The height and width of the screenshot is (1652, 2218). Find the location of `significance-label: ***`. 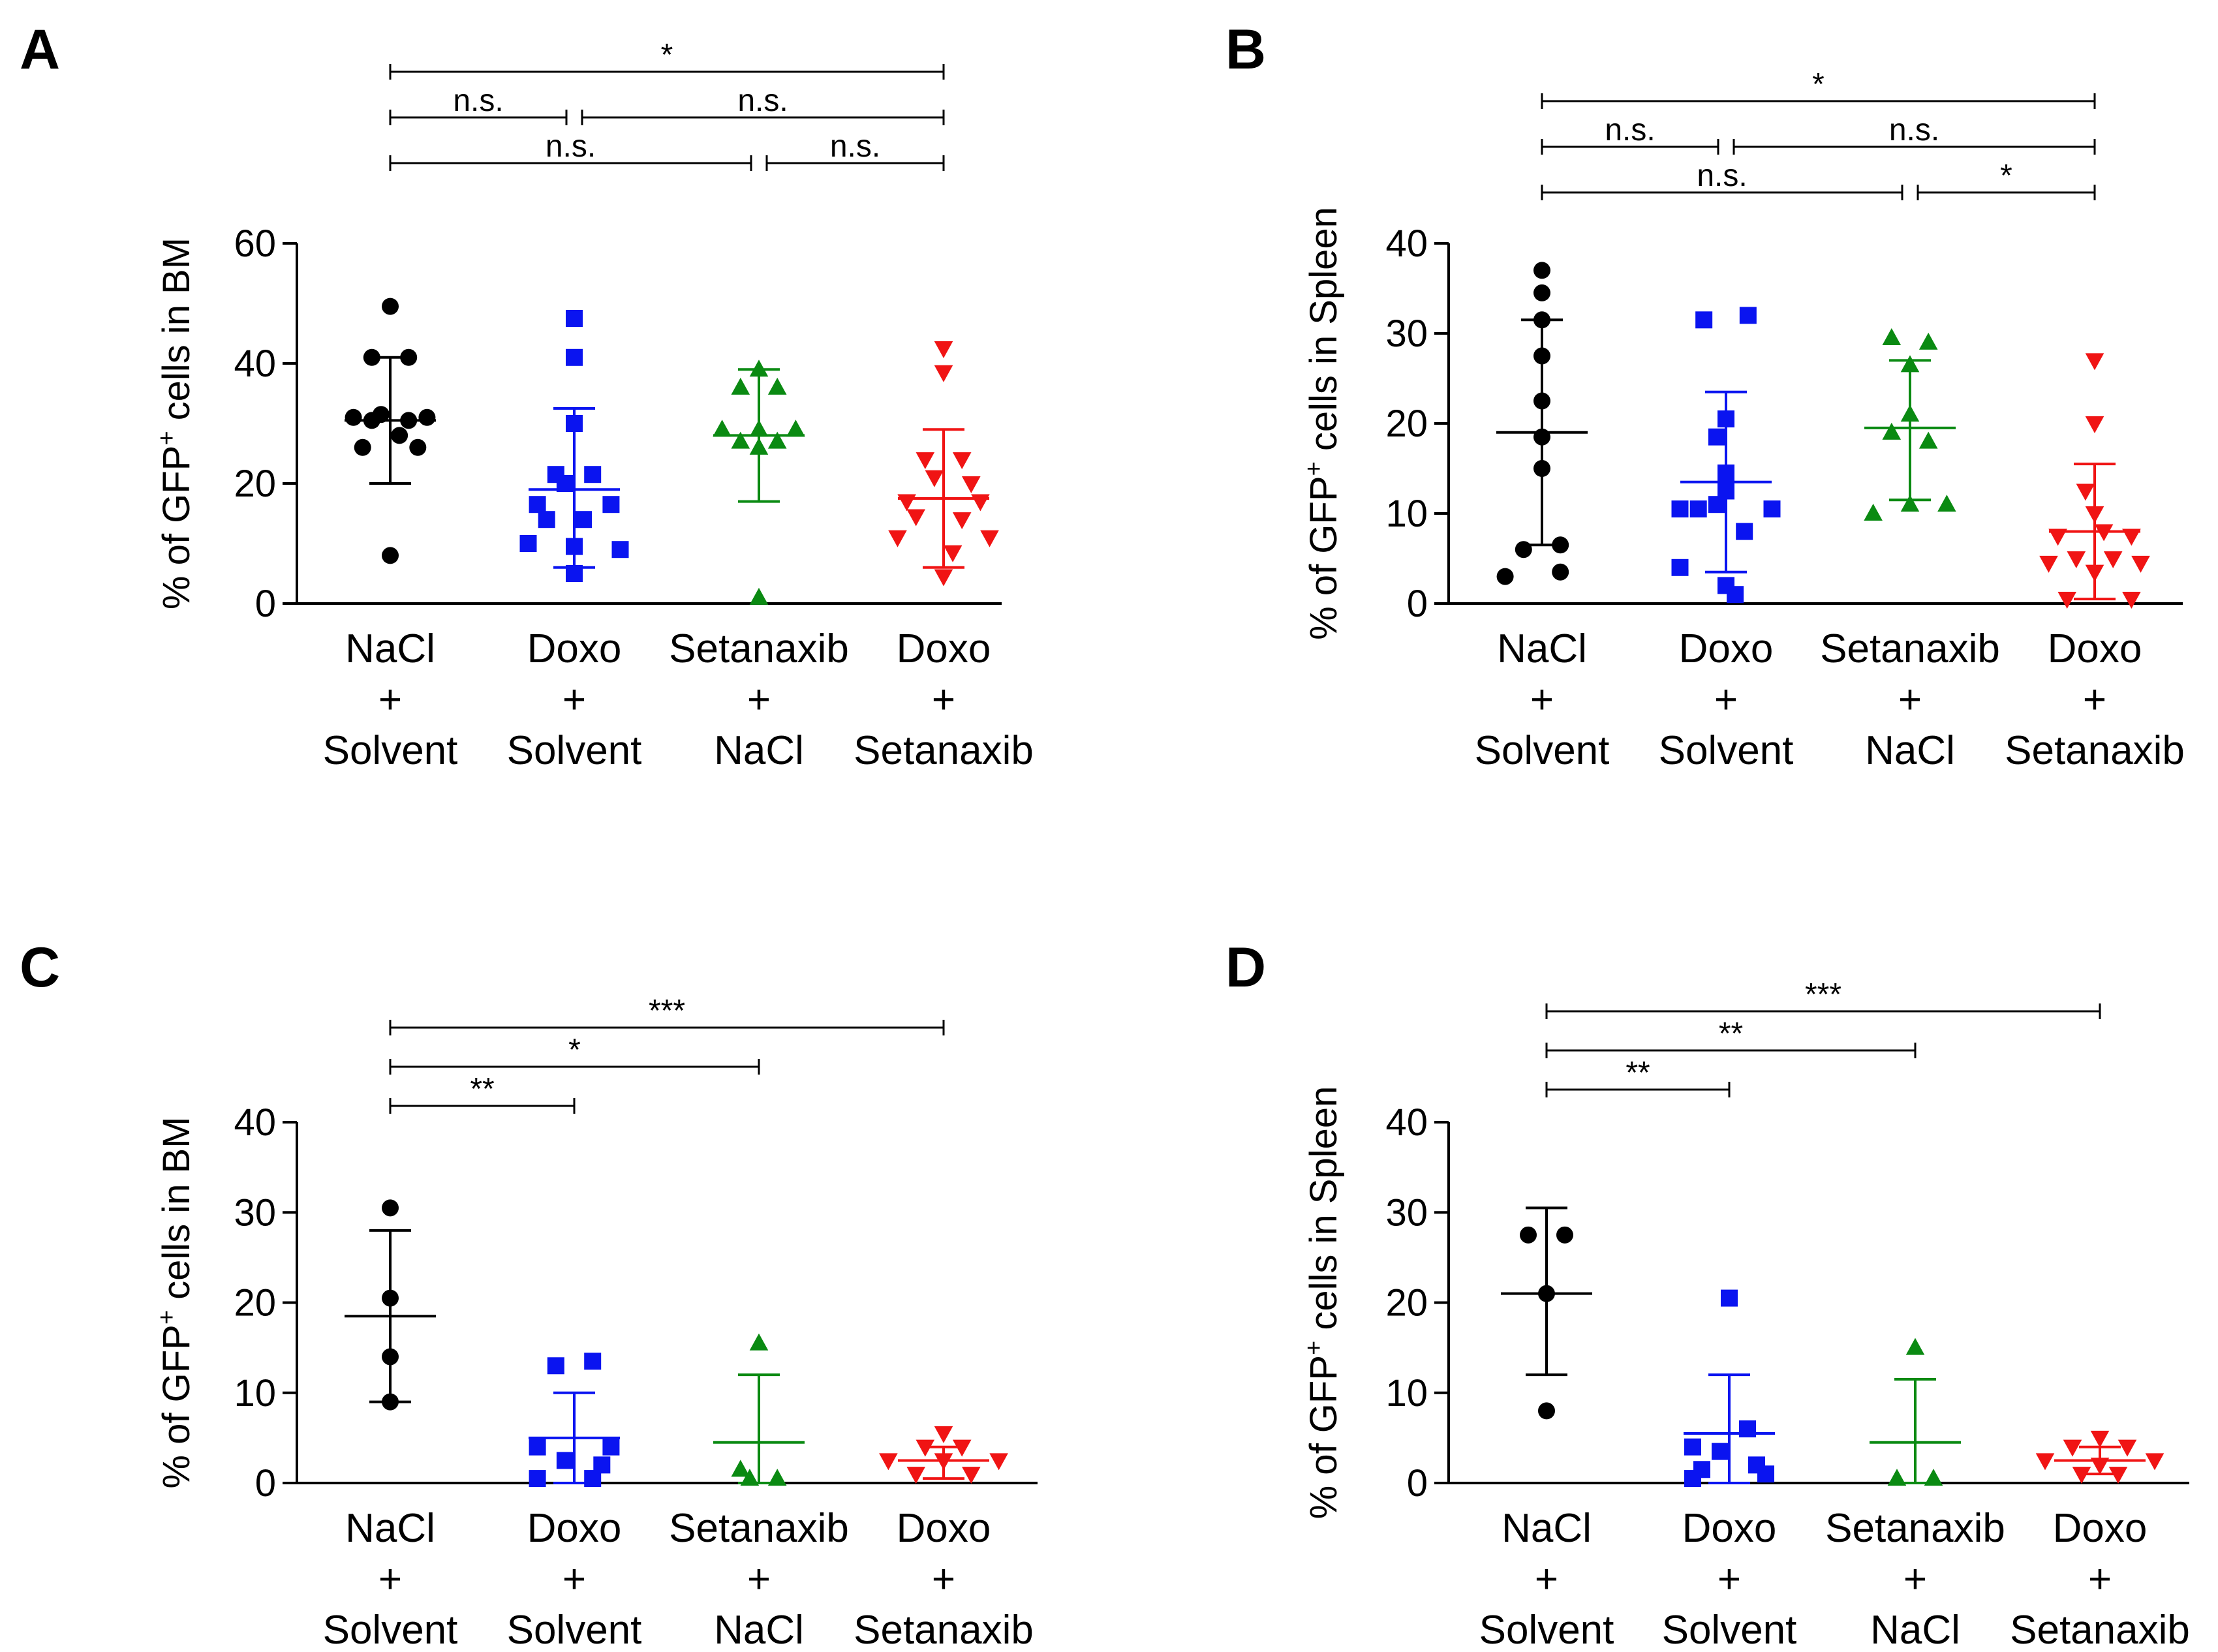

significance-label: *** is located at coordinates (1823, 994).